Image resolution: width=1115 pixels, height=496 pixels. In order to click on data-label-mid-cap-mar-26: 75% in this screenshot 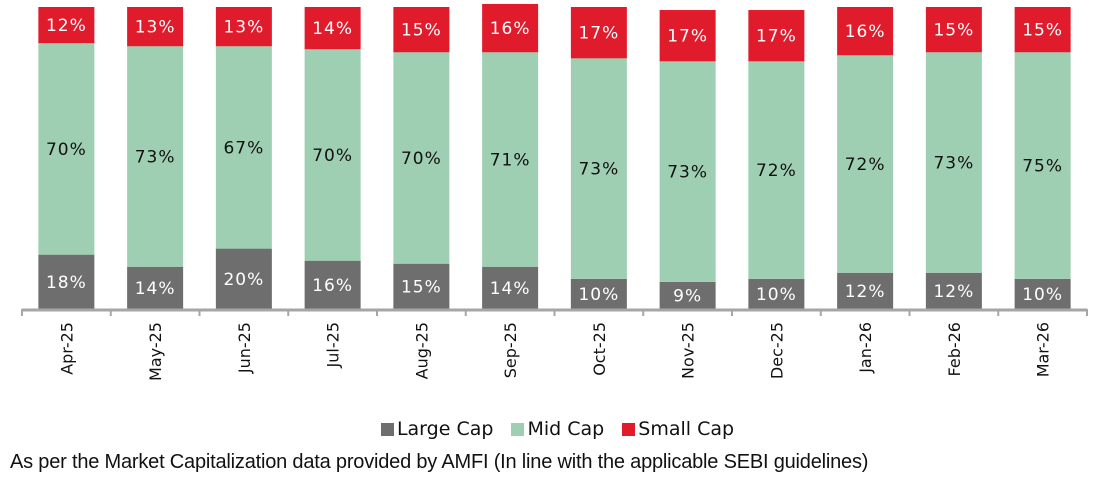, I will do `click(1042, 167)`.